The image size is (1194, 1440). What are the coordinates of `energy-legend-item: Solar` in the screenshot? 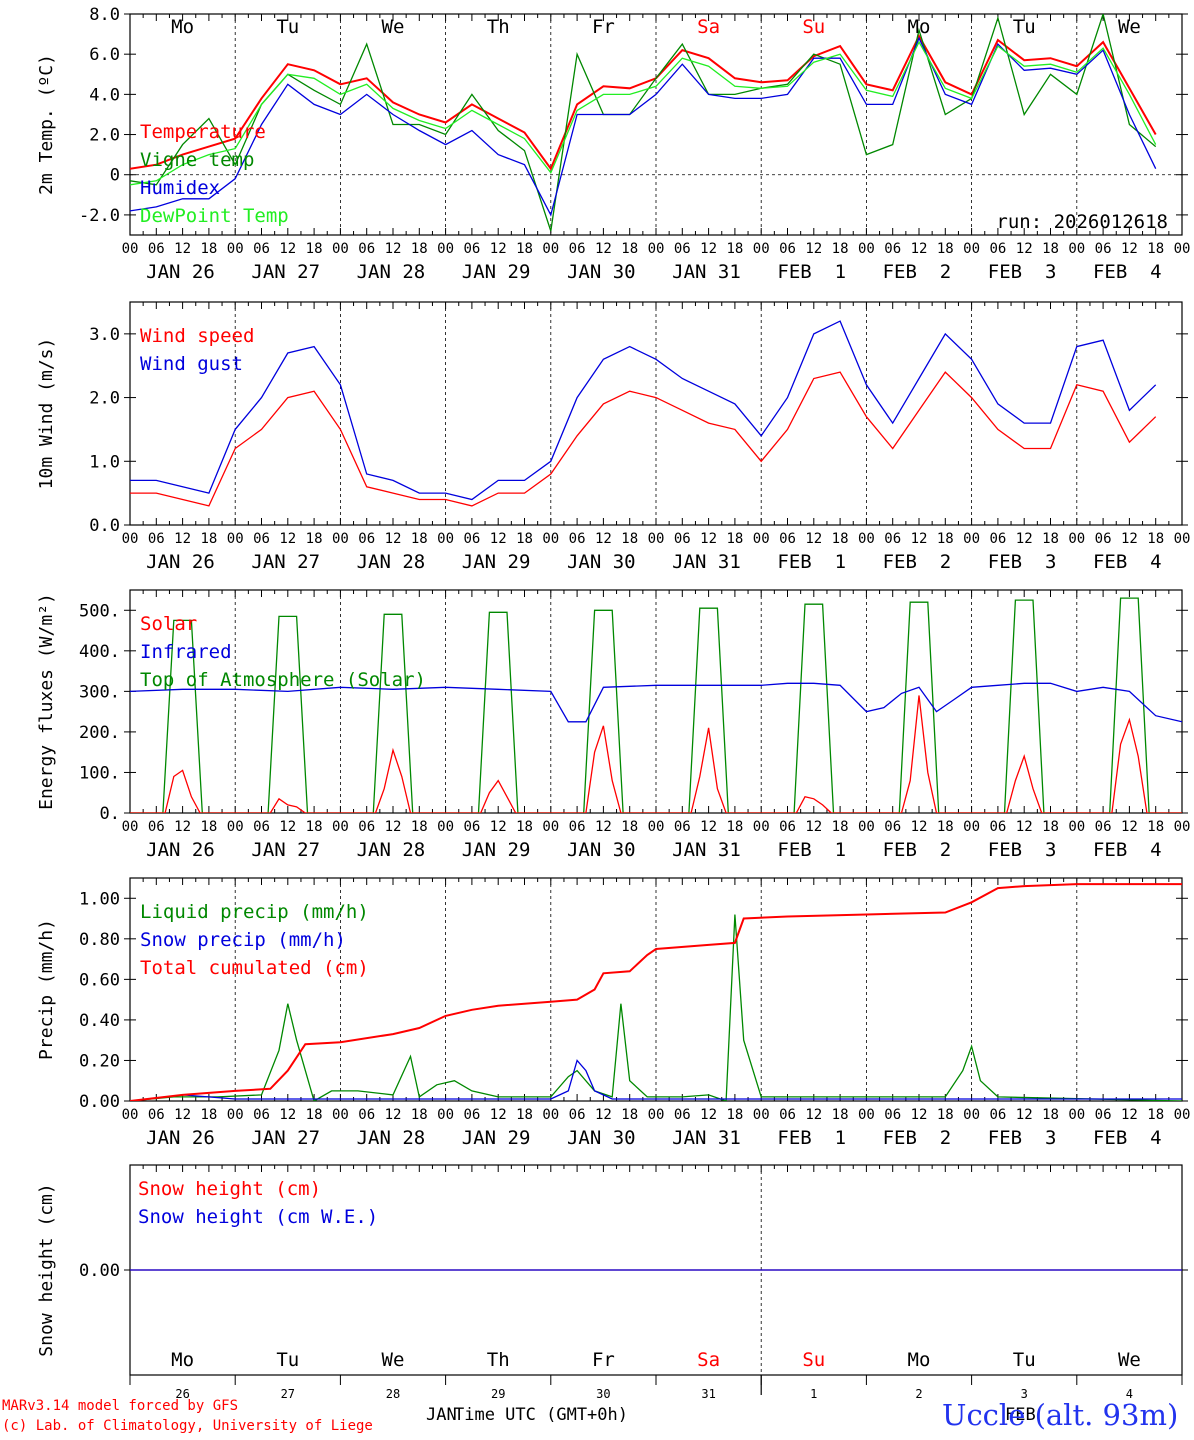 It's located at (168, 624).